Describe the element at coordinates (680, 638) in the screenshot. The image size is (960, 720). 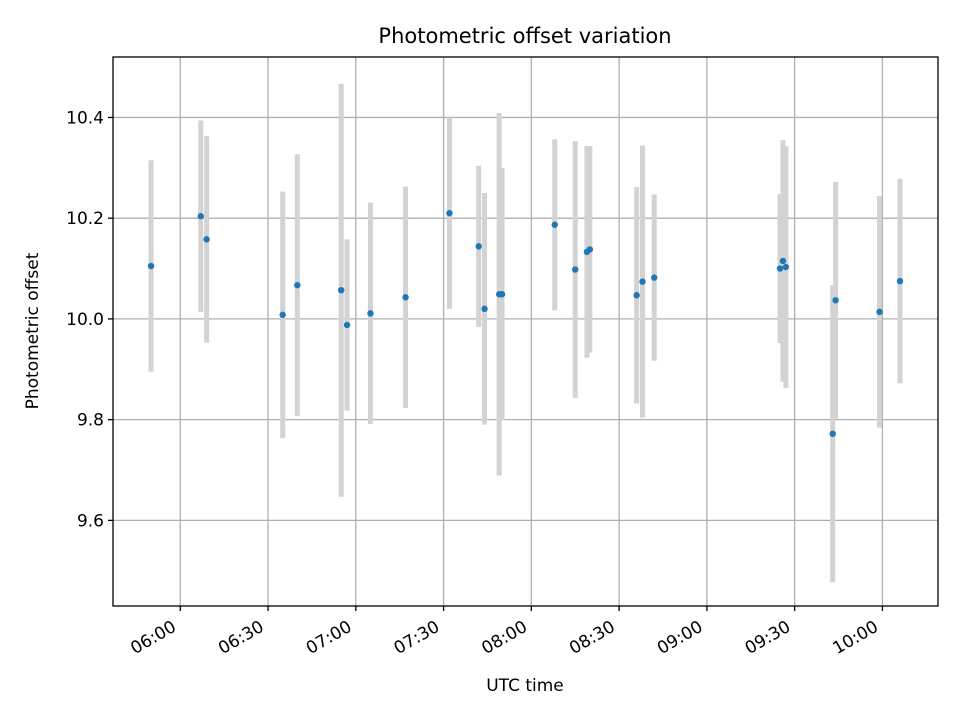
I see `x-tick-label: 09:00` at that location.